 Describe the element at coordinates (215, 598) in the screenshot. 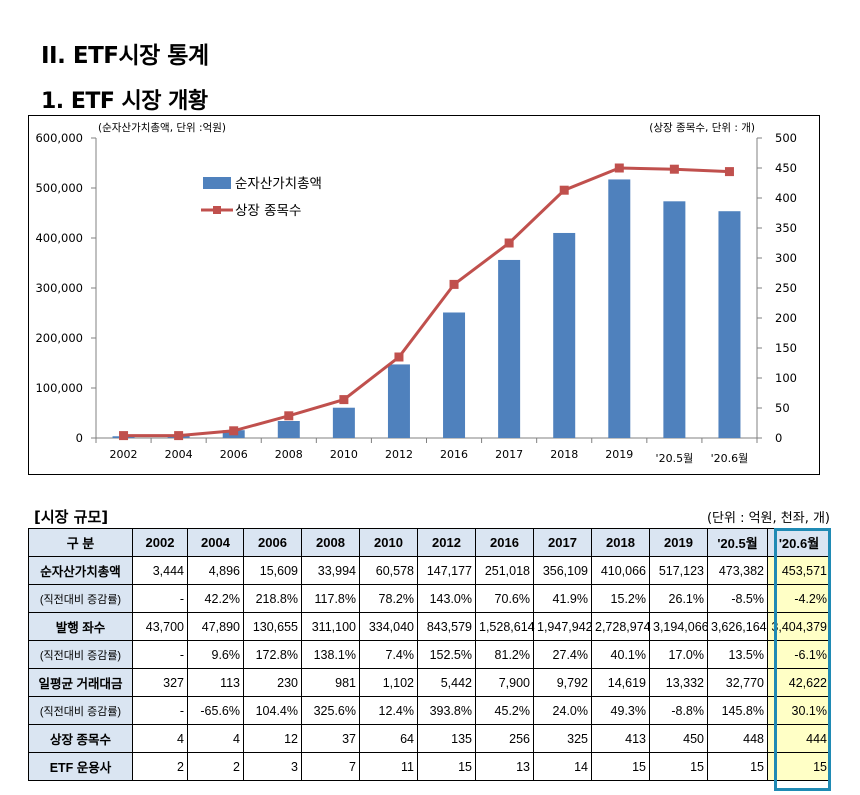

I see `table-cell: 42.2%` at that location.